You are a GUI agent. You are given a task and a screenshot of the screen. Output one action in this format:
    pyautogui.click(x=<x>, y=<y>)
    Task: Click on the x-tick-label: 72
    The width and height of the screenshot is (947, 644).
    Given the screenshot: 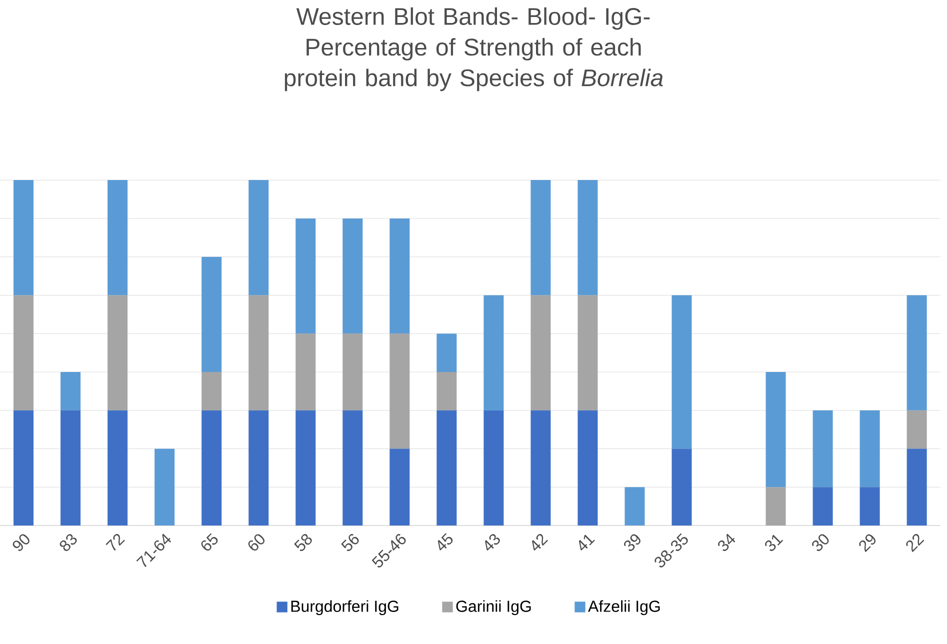 What is the action you would take?
    pyautogui.click(x=115, y=542)
    